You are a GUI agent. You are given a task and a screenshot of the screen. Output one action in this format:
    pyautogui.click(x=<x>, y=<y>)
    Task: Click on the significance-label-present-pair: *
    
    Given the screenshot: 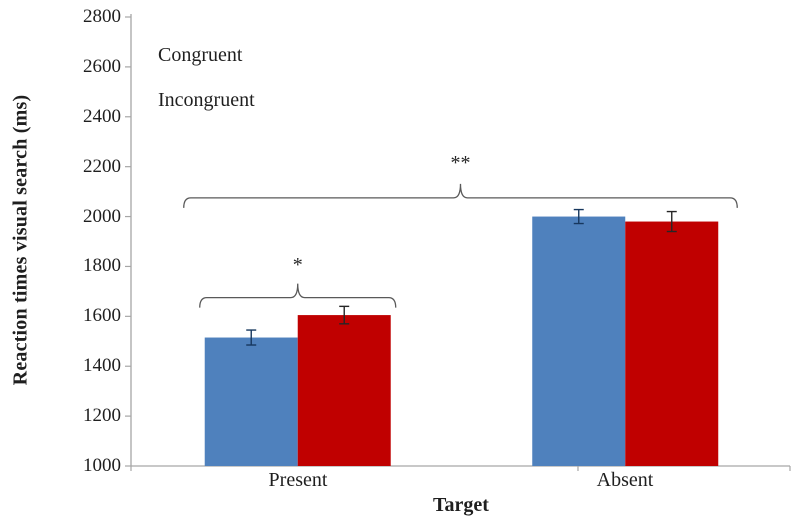 What is the action you would take?
    pyautogui.click(x=297, y=265)
    